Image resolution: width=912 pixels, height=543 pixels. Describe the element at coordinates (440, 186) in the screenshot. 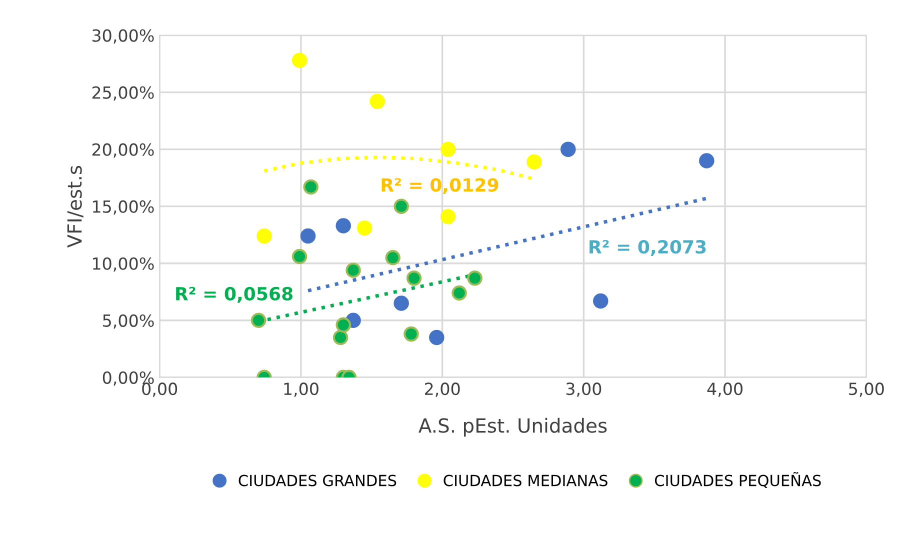

I see `annotation: R² = 0,0129` at that location.